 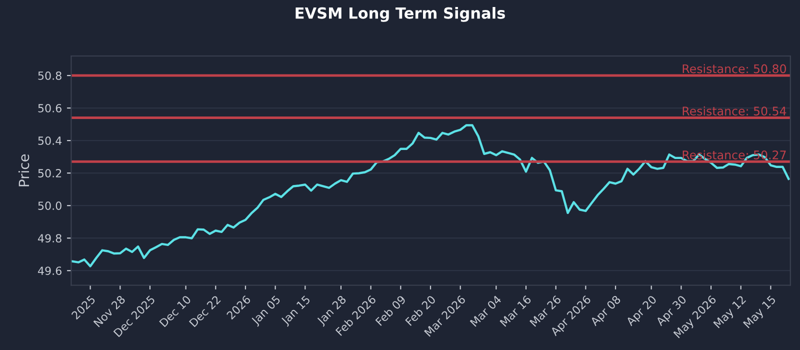 I want to click on x-tick-label: Apr 08, so click(x=606, y=311).